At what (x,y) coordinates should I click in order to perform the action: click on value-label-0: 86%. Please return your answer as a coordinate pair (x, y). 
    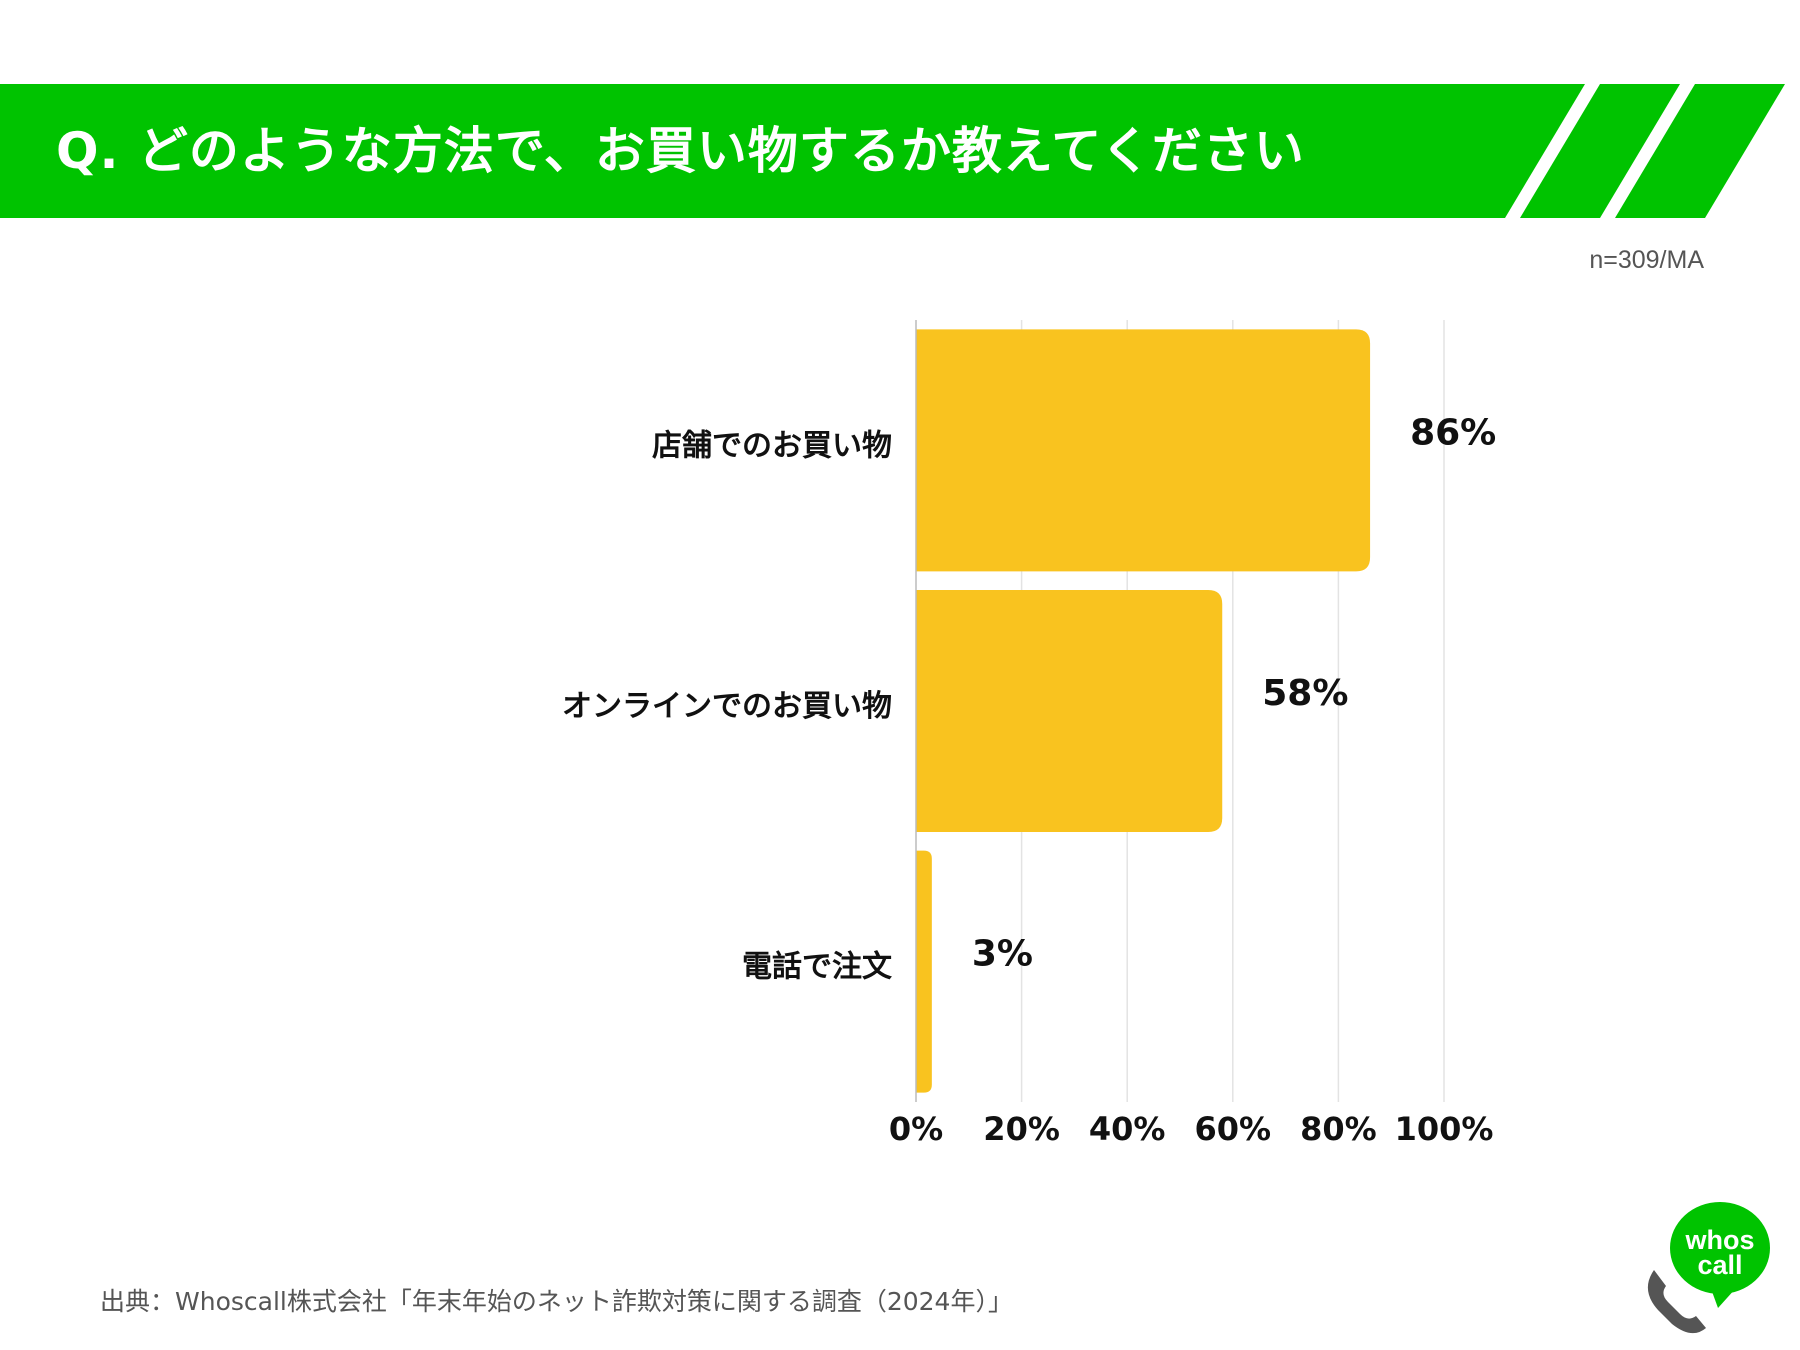
    Looking at the image, I should click on (1453, 432).